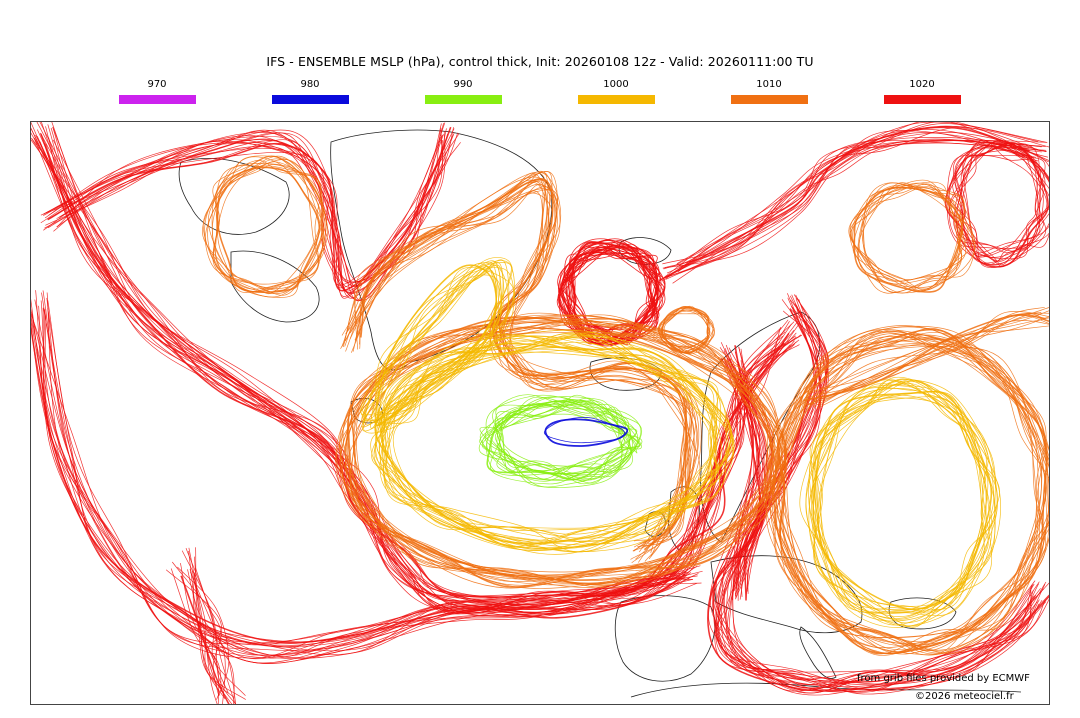  I want to click on data-source-credit: from grib files provided by ECMWF, so click(943, 678).